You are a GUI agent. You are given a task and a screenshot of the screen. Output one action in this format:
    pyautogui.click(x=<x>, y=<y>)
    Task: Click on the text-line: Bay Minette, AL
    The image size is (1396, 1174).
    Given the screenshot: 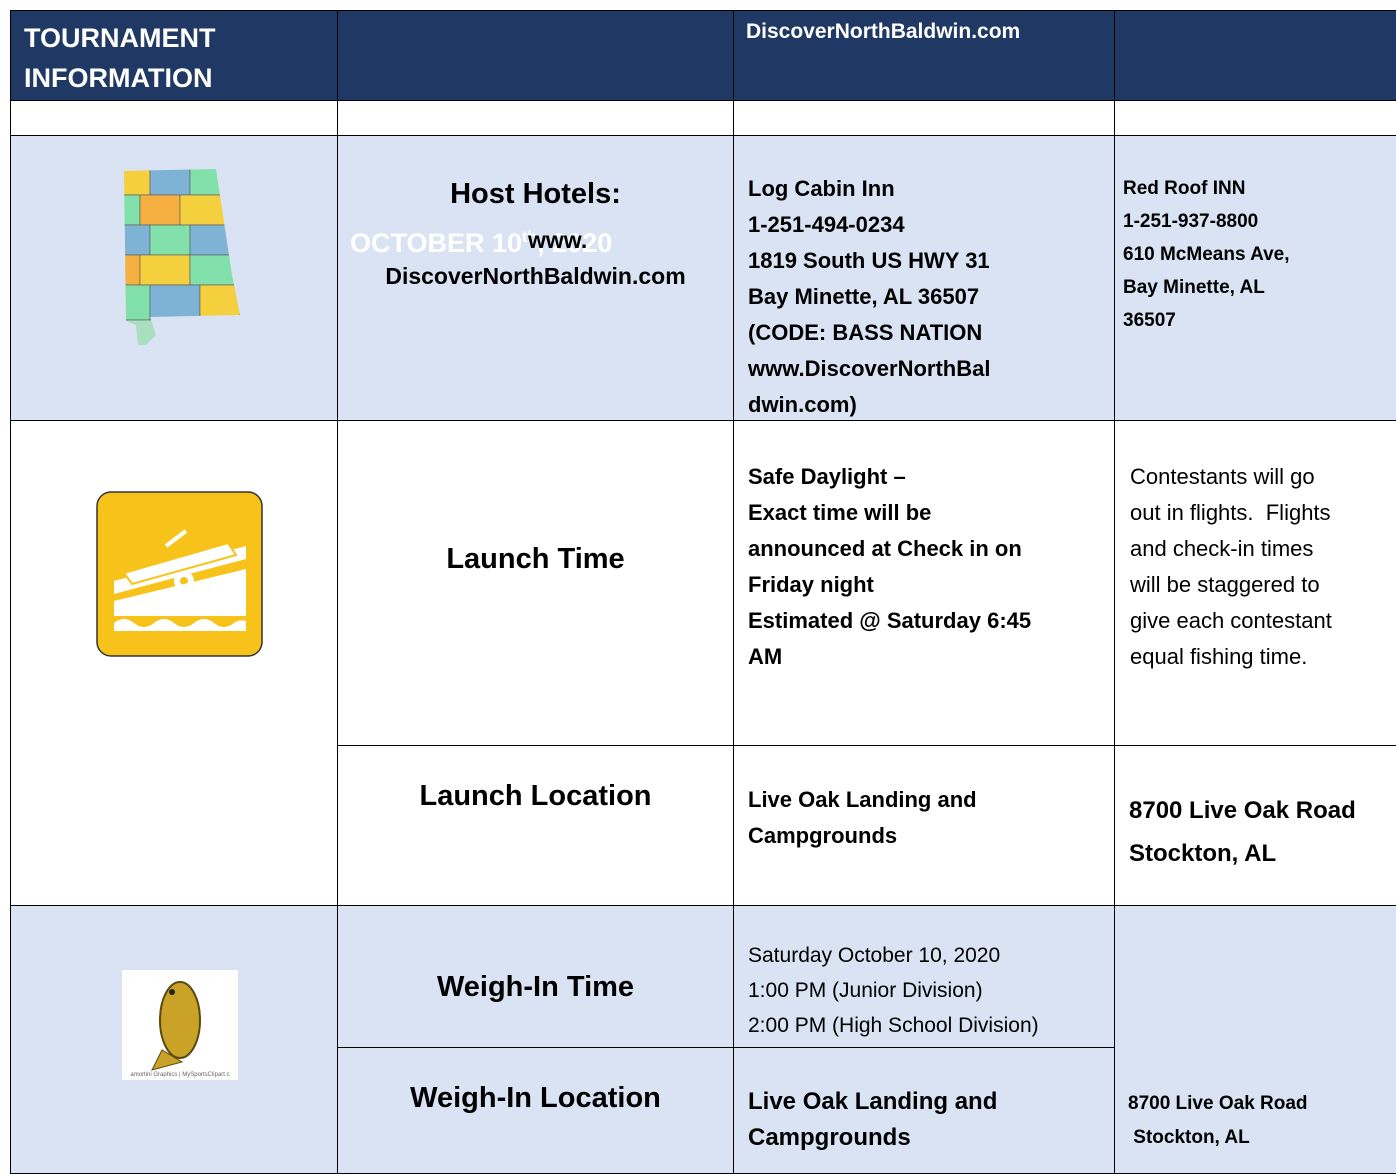 What is the action you would take?
    pyautogui.click(x=1194, y=287)
    